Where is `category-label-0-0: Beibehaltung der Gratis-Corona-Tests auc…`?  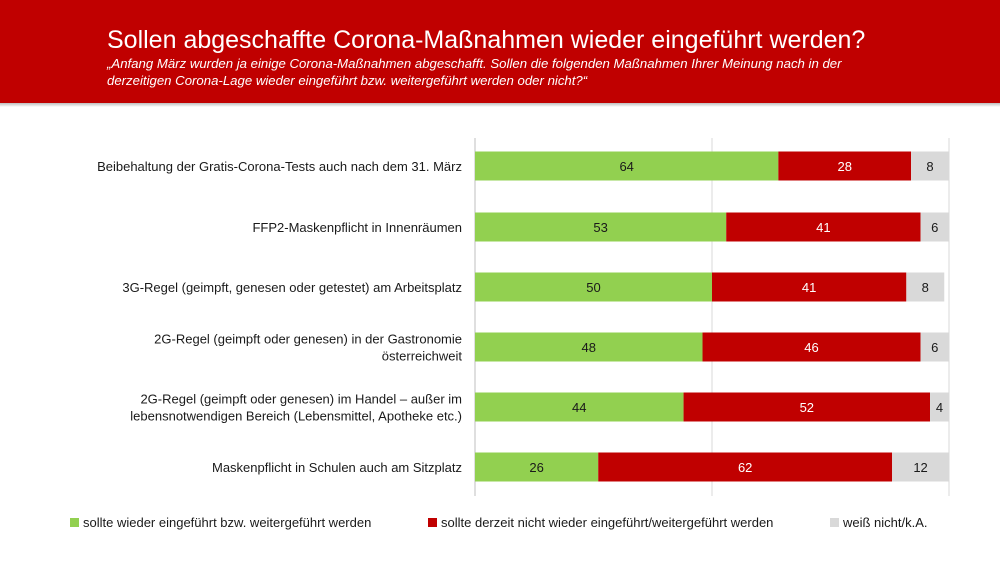 category-label-0-0: Beibehaltung der Gratis-Corona-Tests auc… is located at coordinates (279, 166).